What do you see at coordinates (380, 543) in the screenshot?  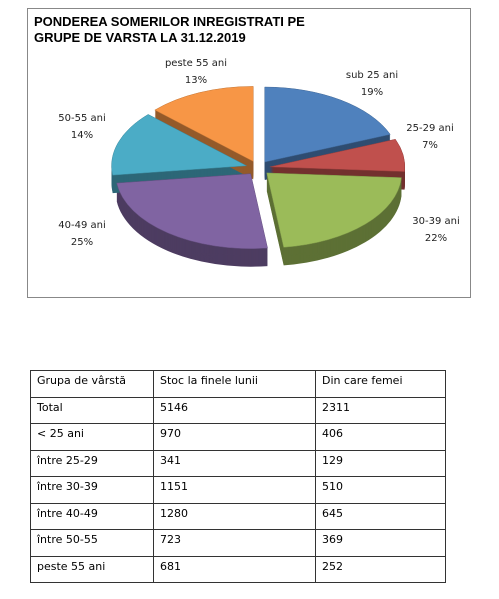 I see `table-cell: 369` at bounding box center [380, 543].